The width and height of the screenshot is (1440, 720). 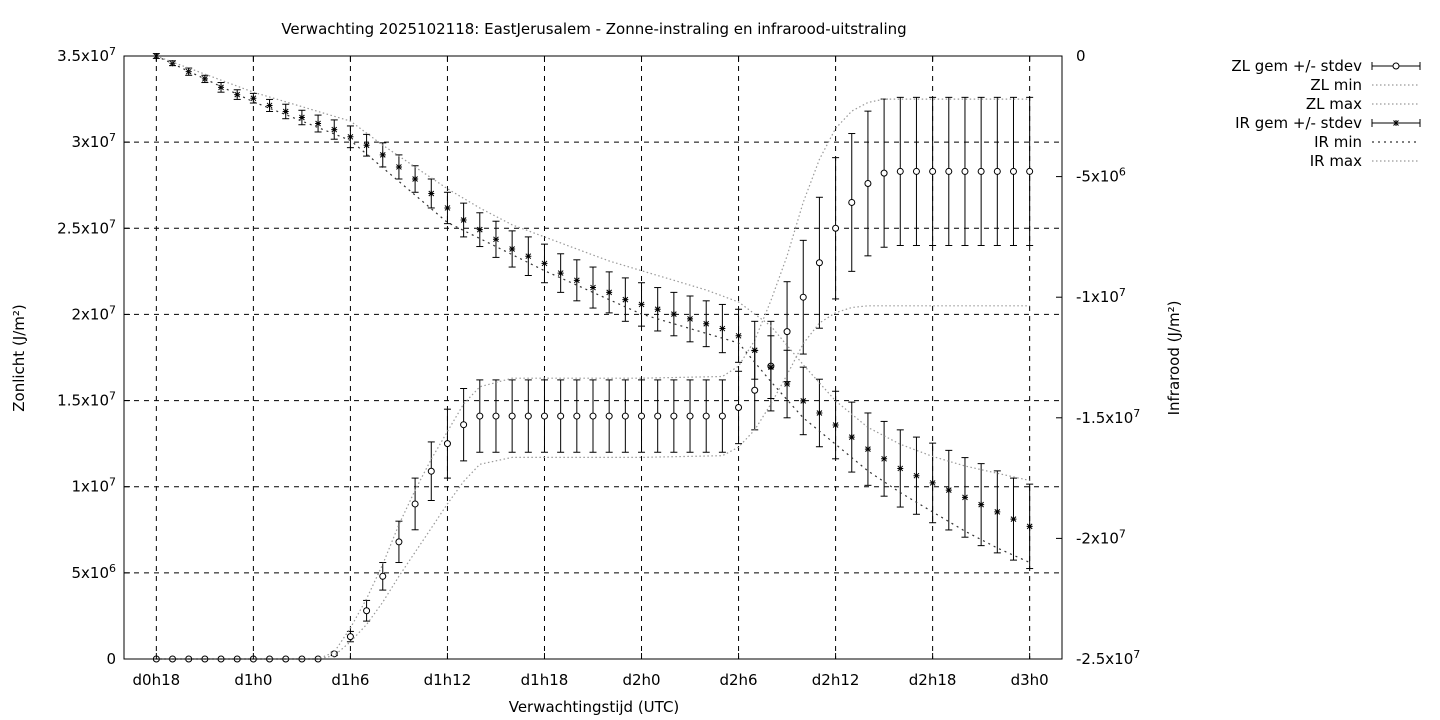 What do you see at coordinates (1081, 56) in the screenshot?
I see `y2-tick-label: 0` at bounding box center [1081, 56].